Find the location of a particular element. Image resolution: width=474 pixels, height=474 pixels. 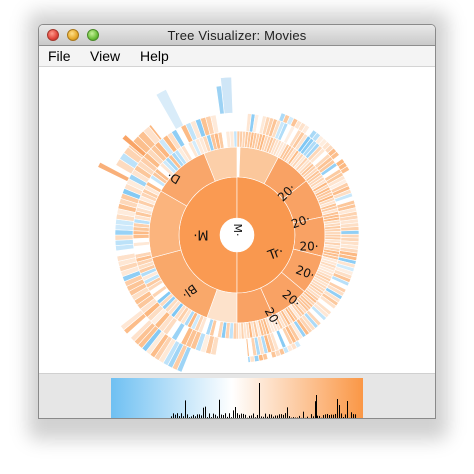

legend-gradient is located at coordinates (237, 398).